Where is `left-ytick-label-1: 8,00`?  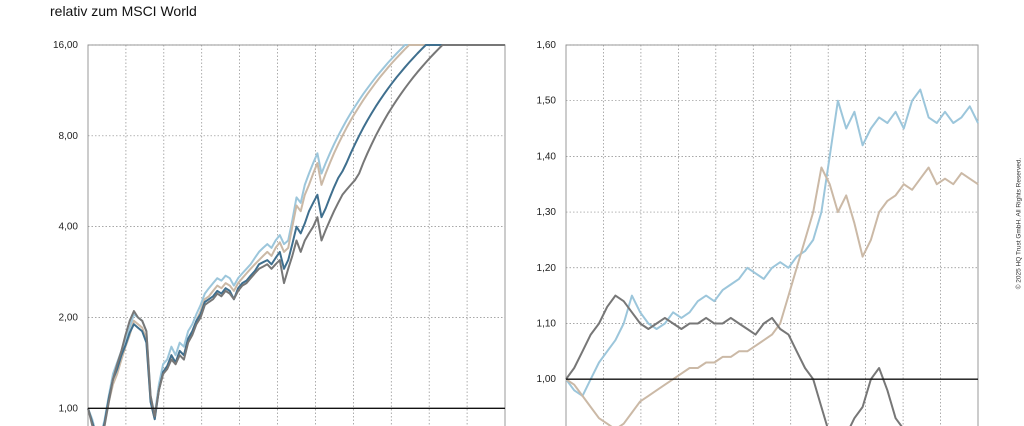
left-ytick-label-1: 8,00 is located at coordinates (69, 136).